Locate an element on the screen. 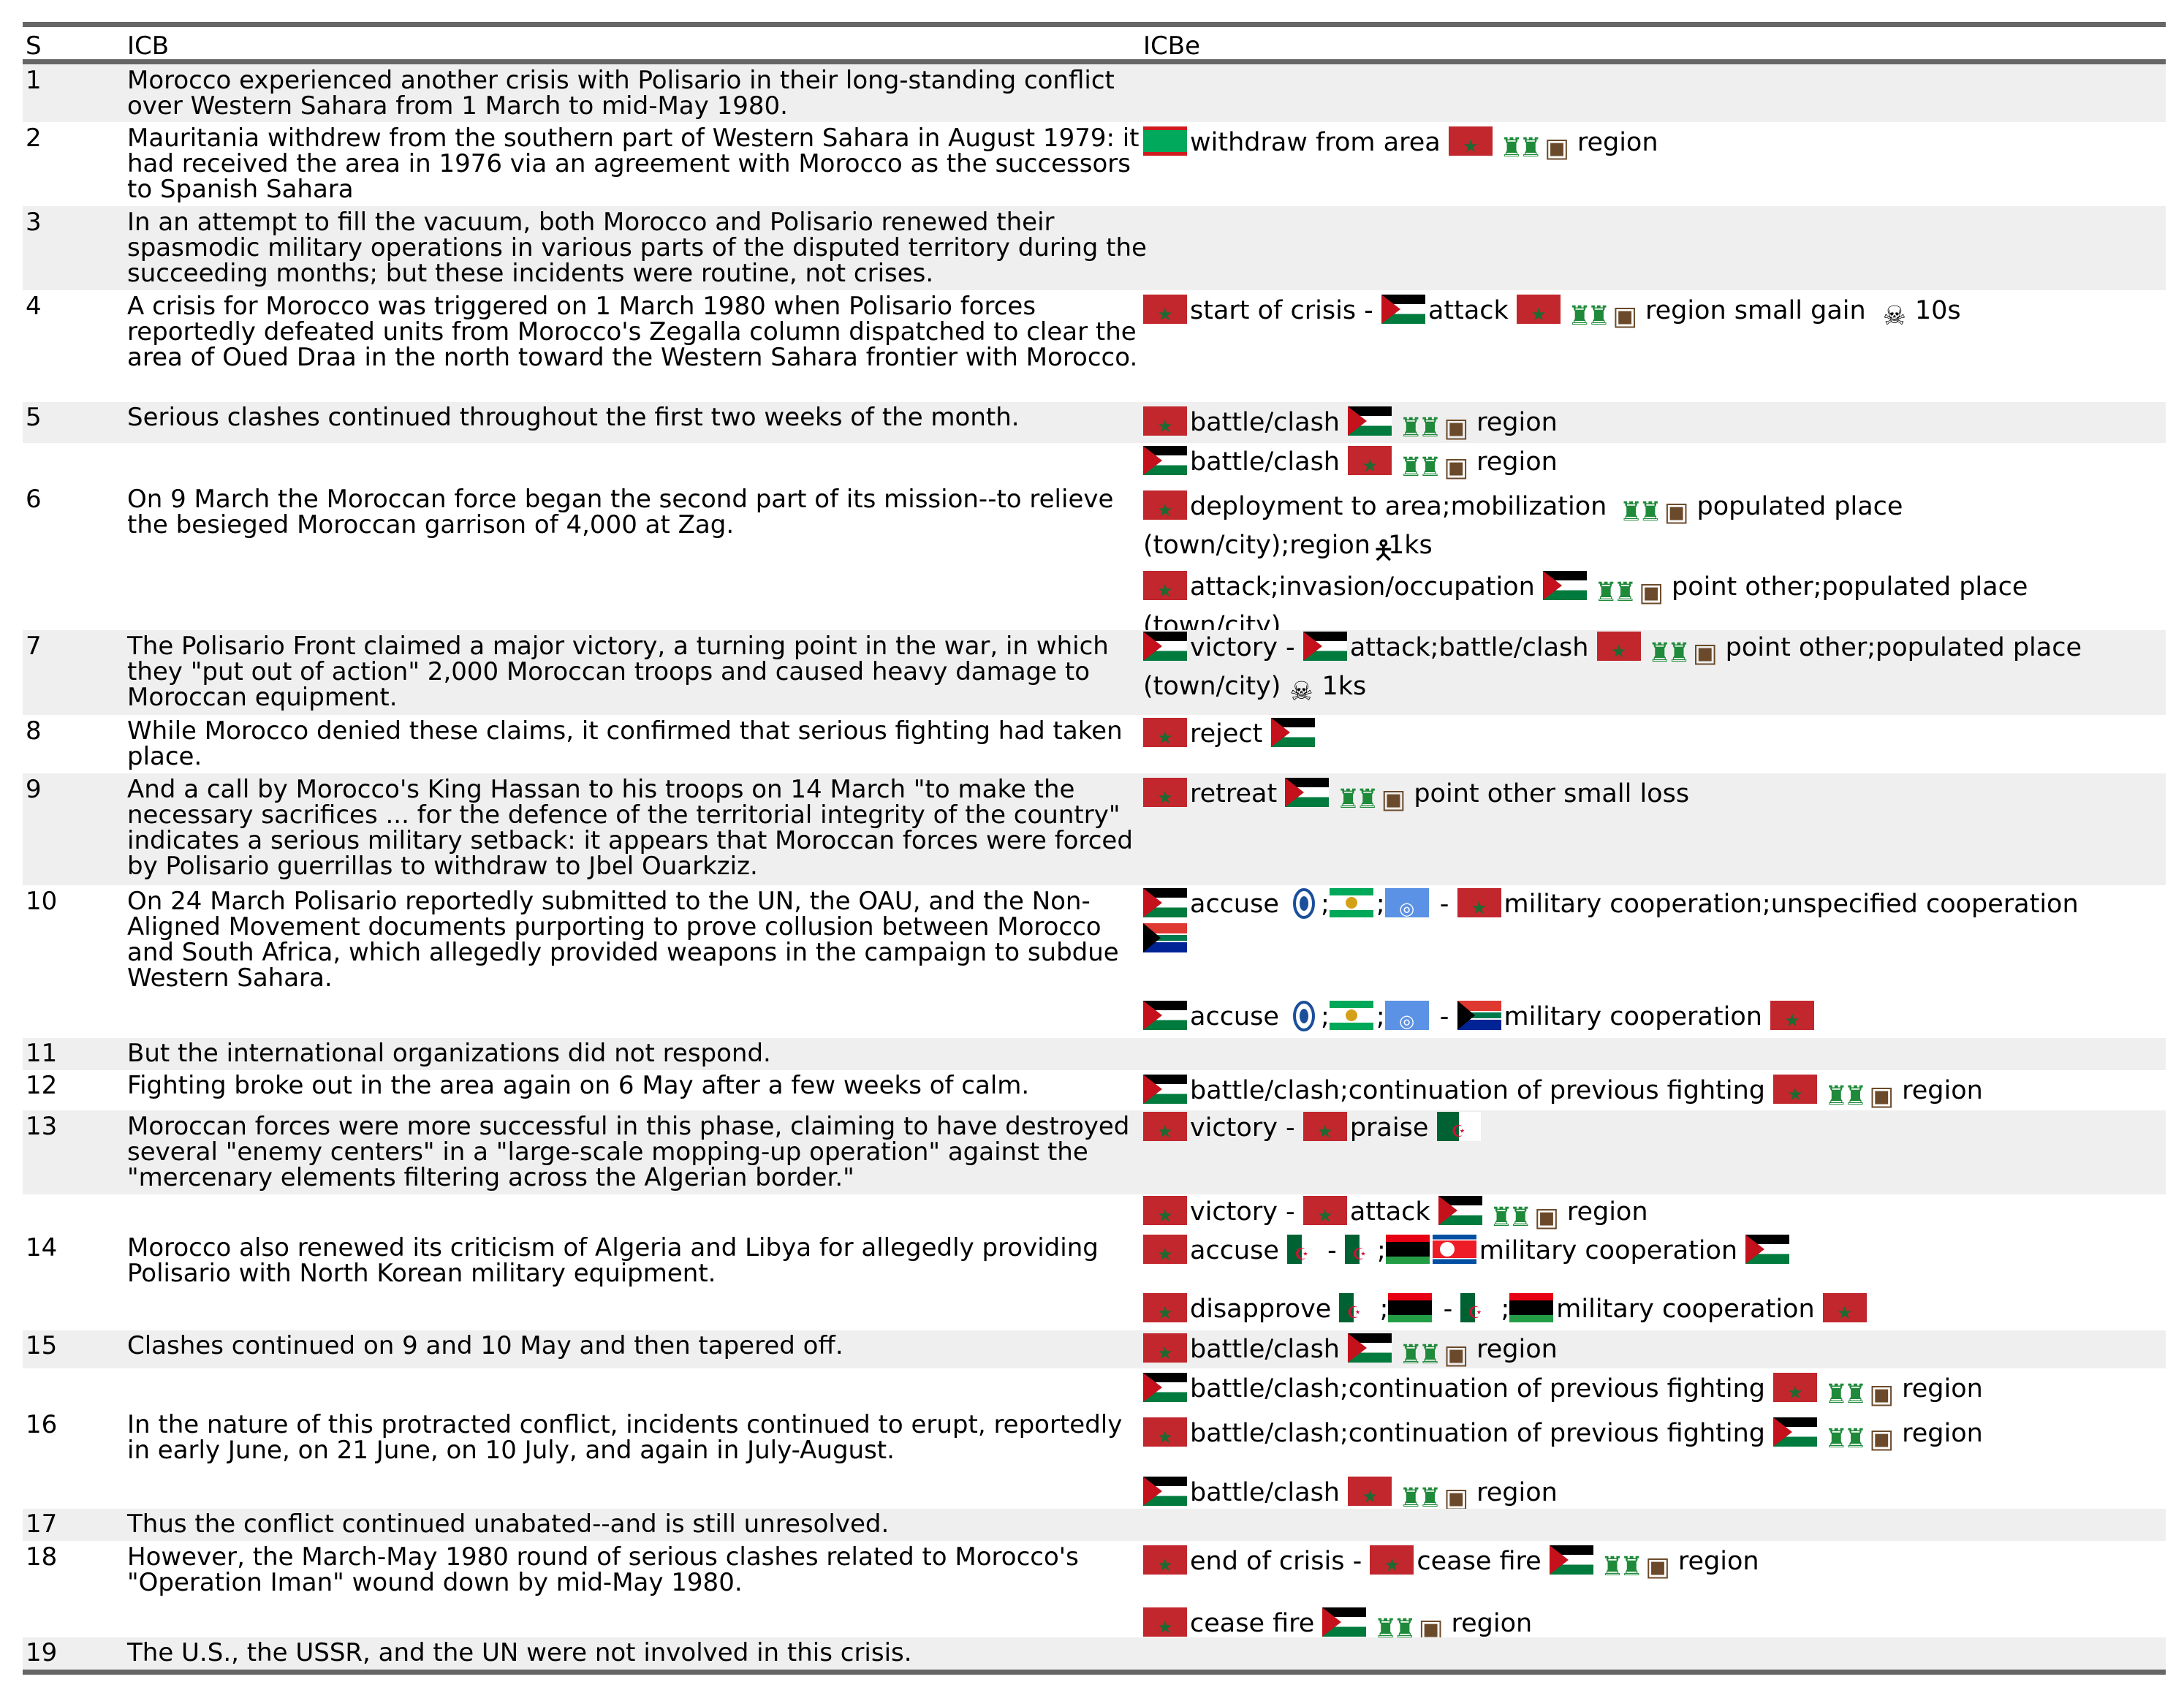 The image size is (2184, 1701). sentence-number: 19 is located at coordinates (42, 1652).